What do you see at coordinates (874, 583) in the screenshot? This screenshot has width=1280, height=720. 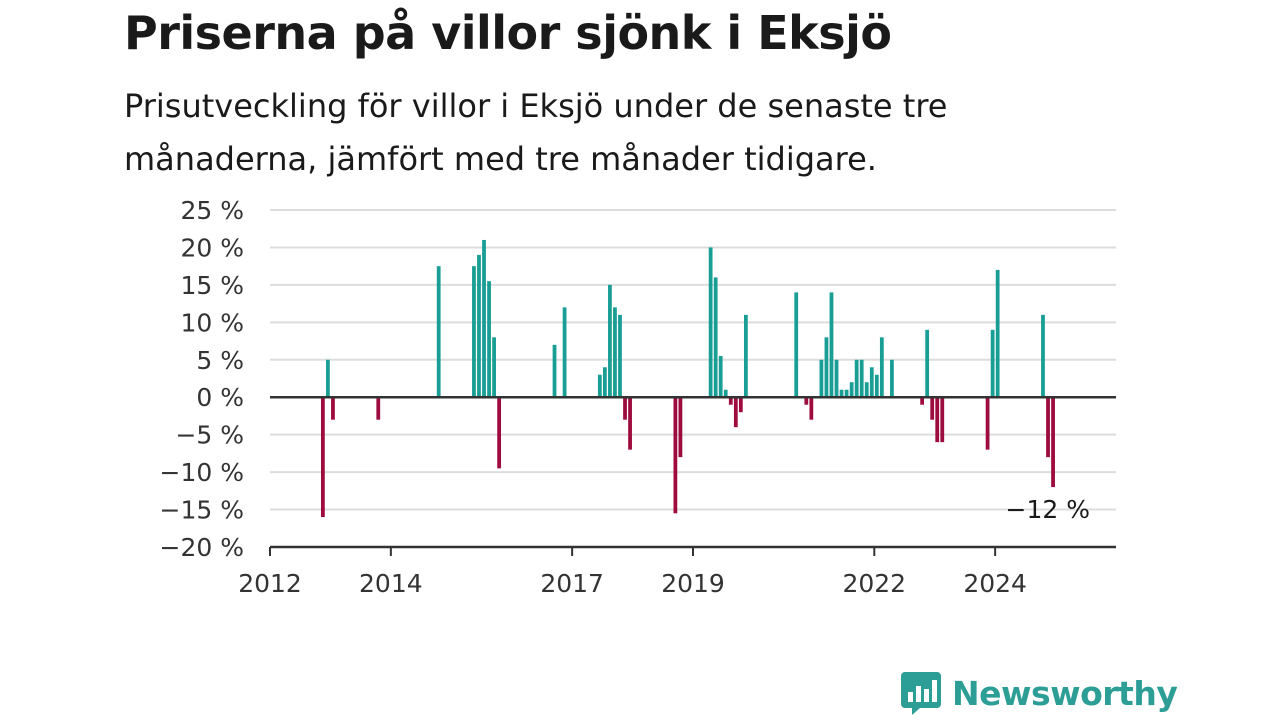 I see `x-tick-label: 2022` at bounding box center [874, 583].